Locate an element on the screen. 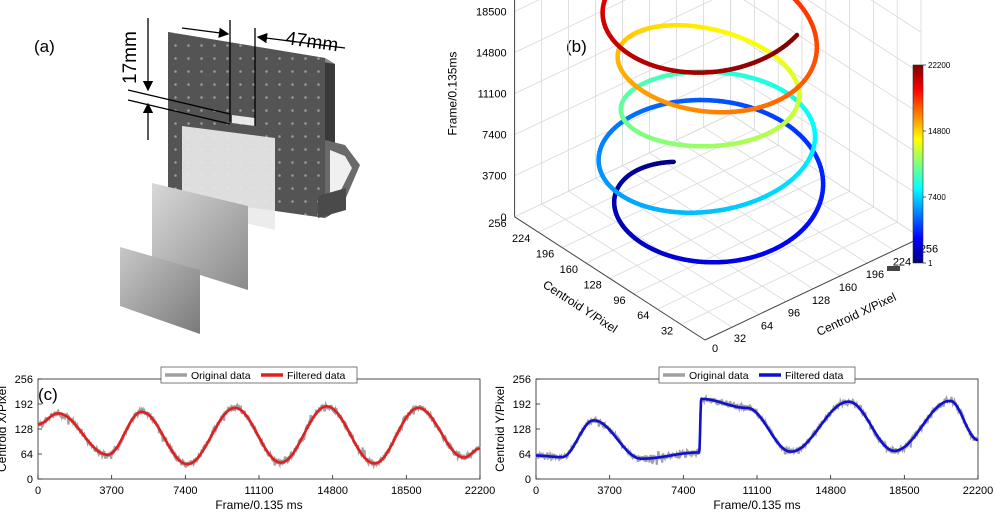  y-tick-label: 32 is located at coordinates (667, 332).